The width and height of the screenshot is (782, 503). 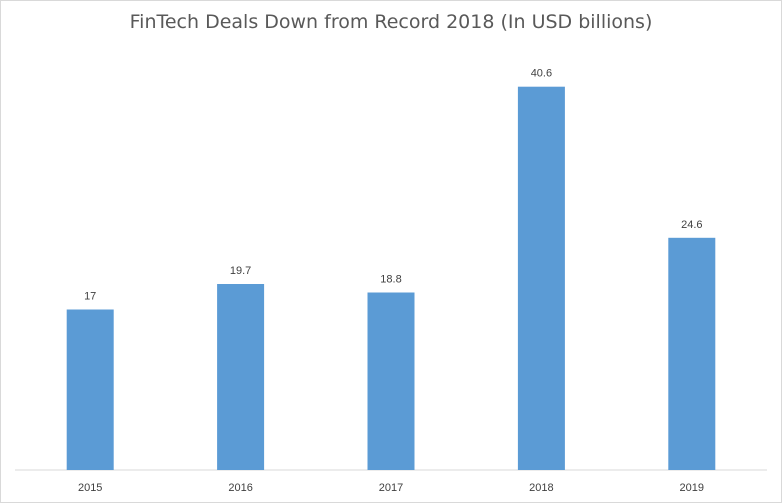 What do you see at coordinates (541, 278) in the screenshot?
I see `bar-2018` at bounding box center [541, 278].